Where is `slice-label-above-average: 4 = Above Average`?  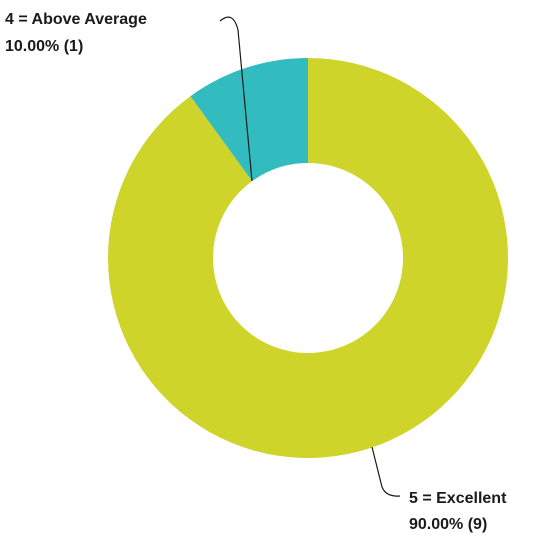 slice-label-above-average: 4 = Above Average is located at coordinates (76, 19).